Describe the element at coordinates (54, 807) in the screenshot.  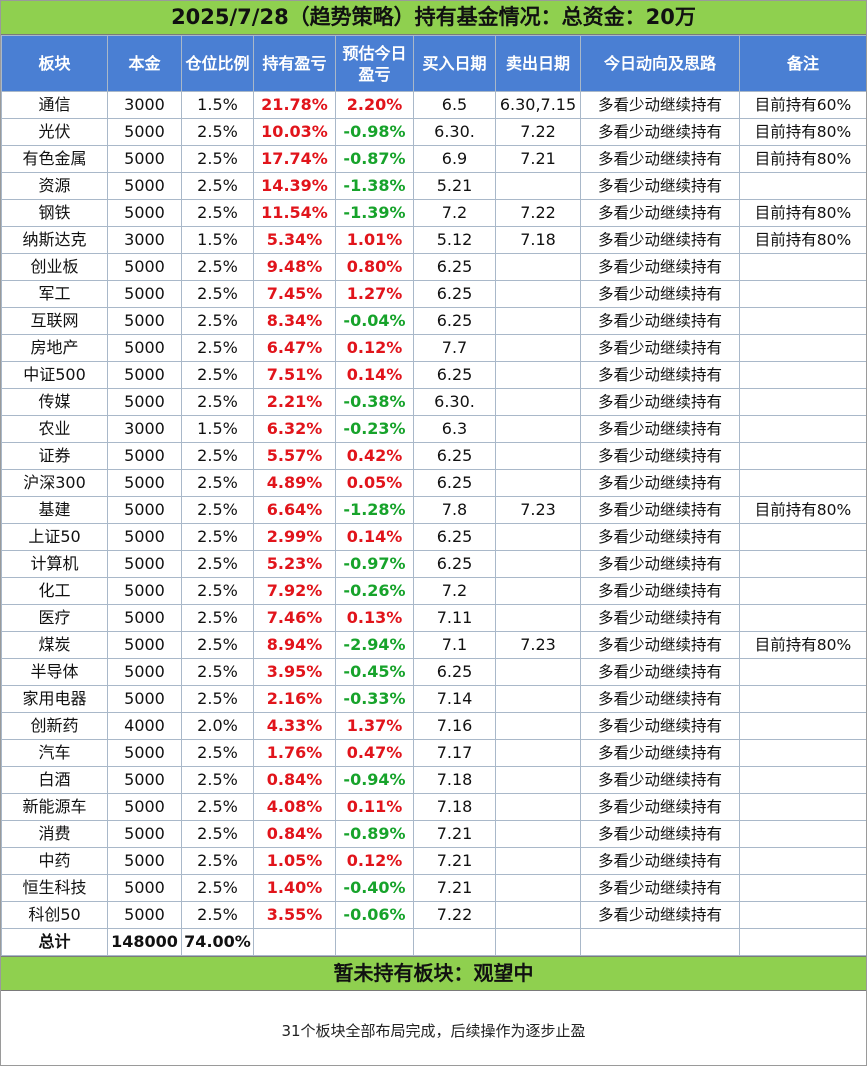
I see `cell-sector: 新能源车` at that location.